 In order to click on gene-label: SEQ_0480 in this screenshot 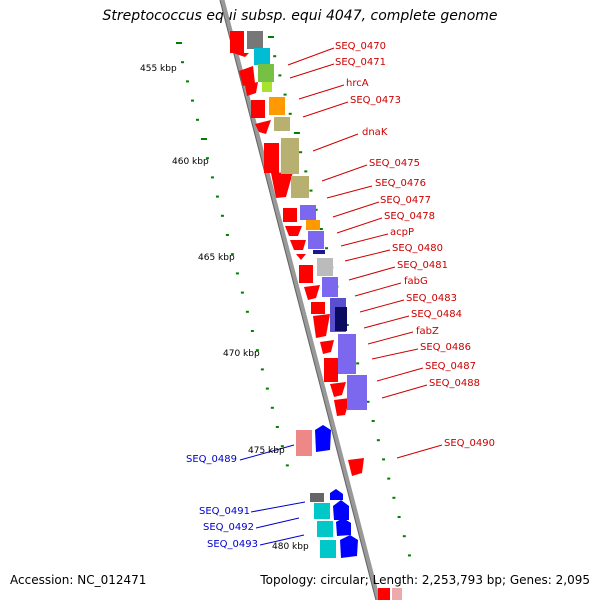, I will do `click(417, 248)`.